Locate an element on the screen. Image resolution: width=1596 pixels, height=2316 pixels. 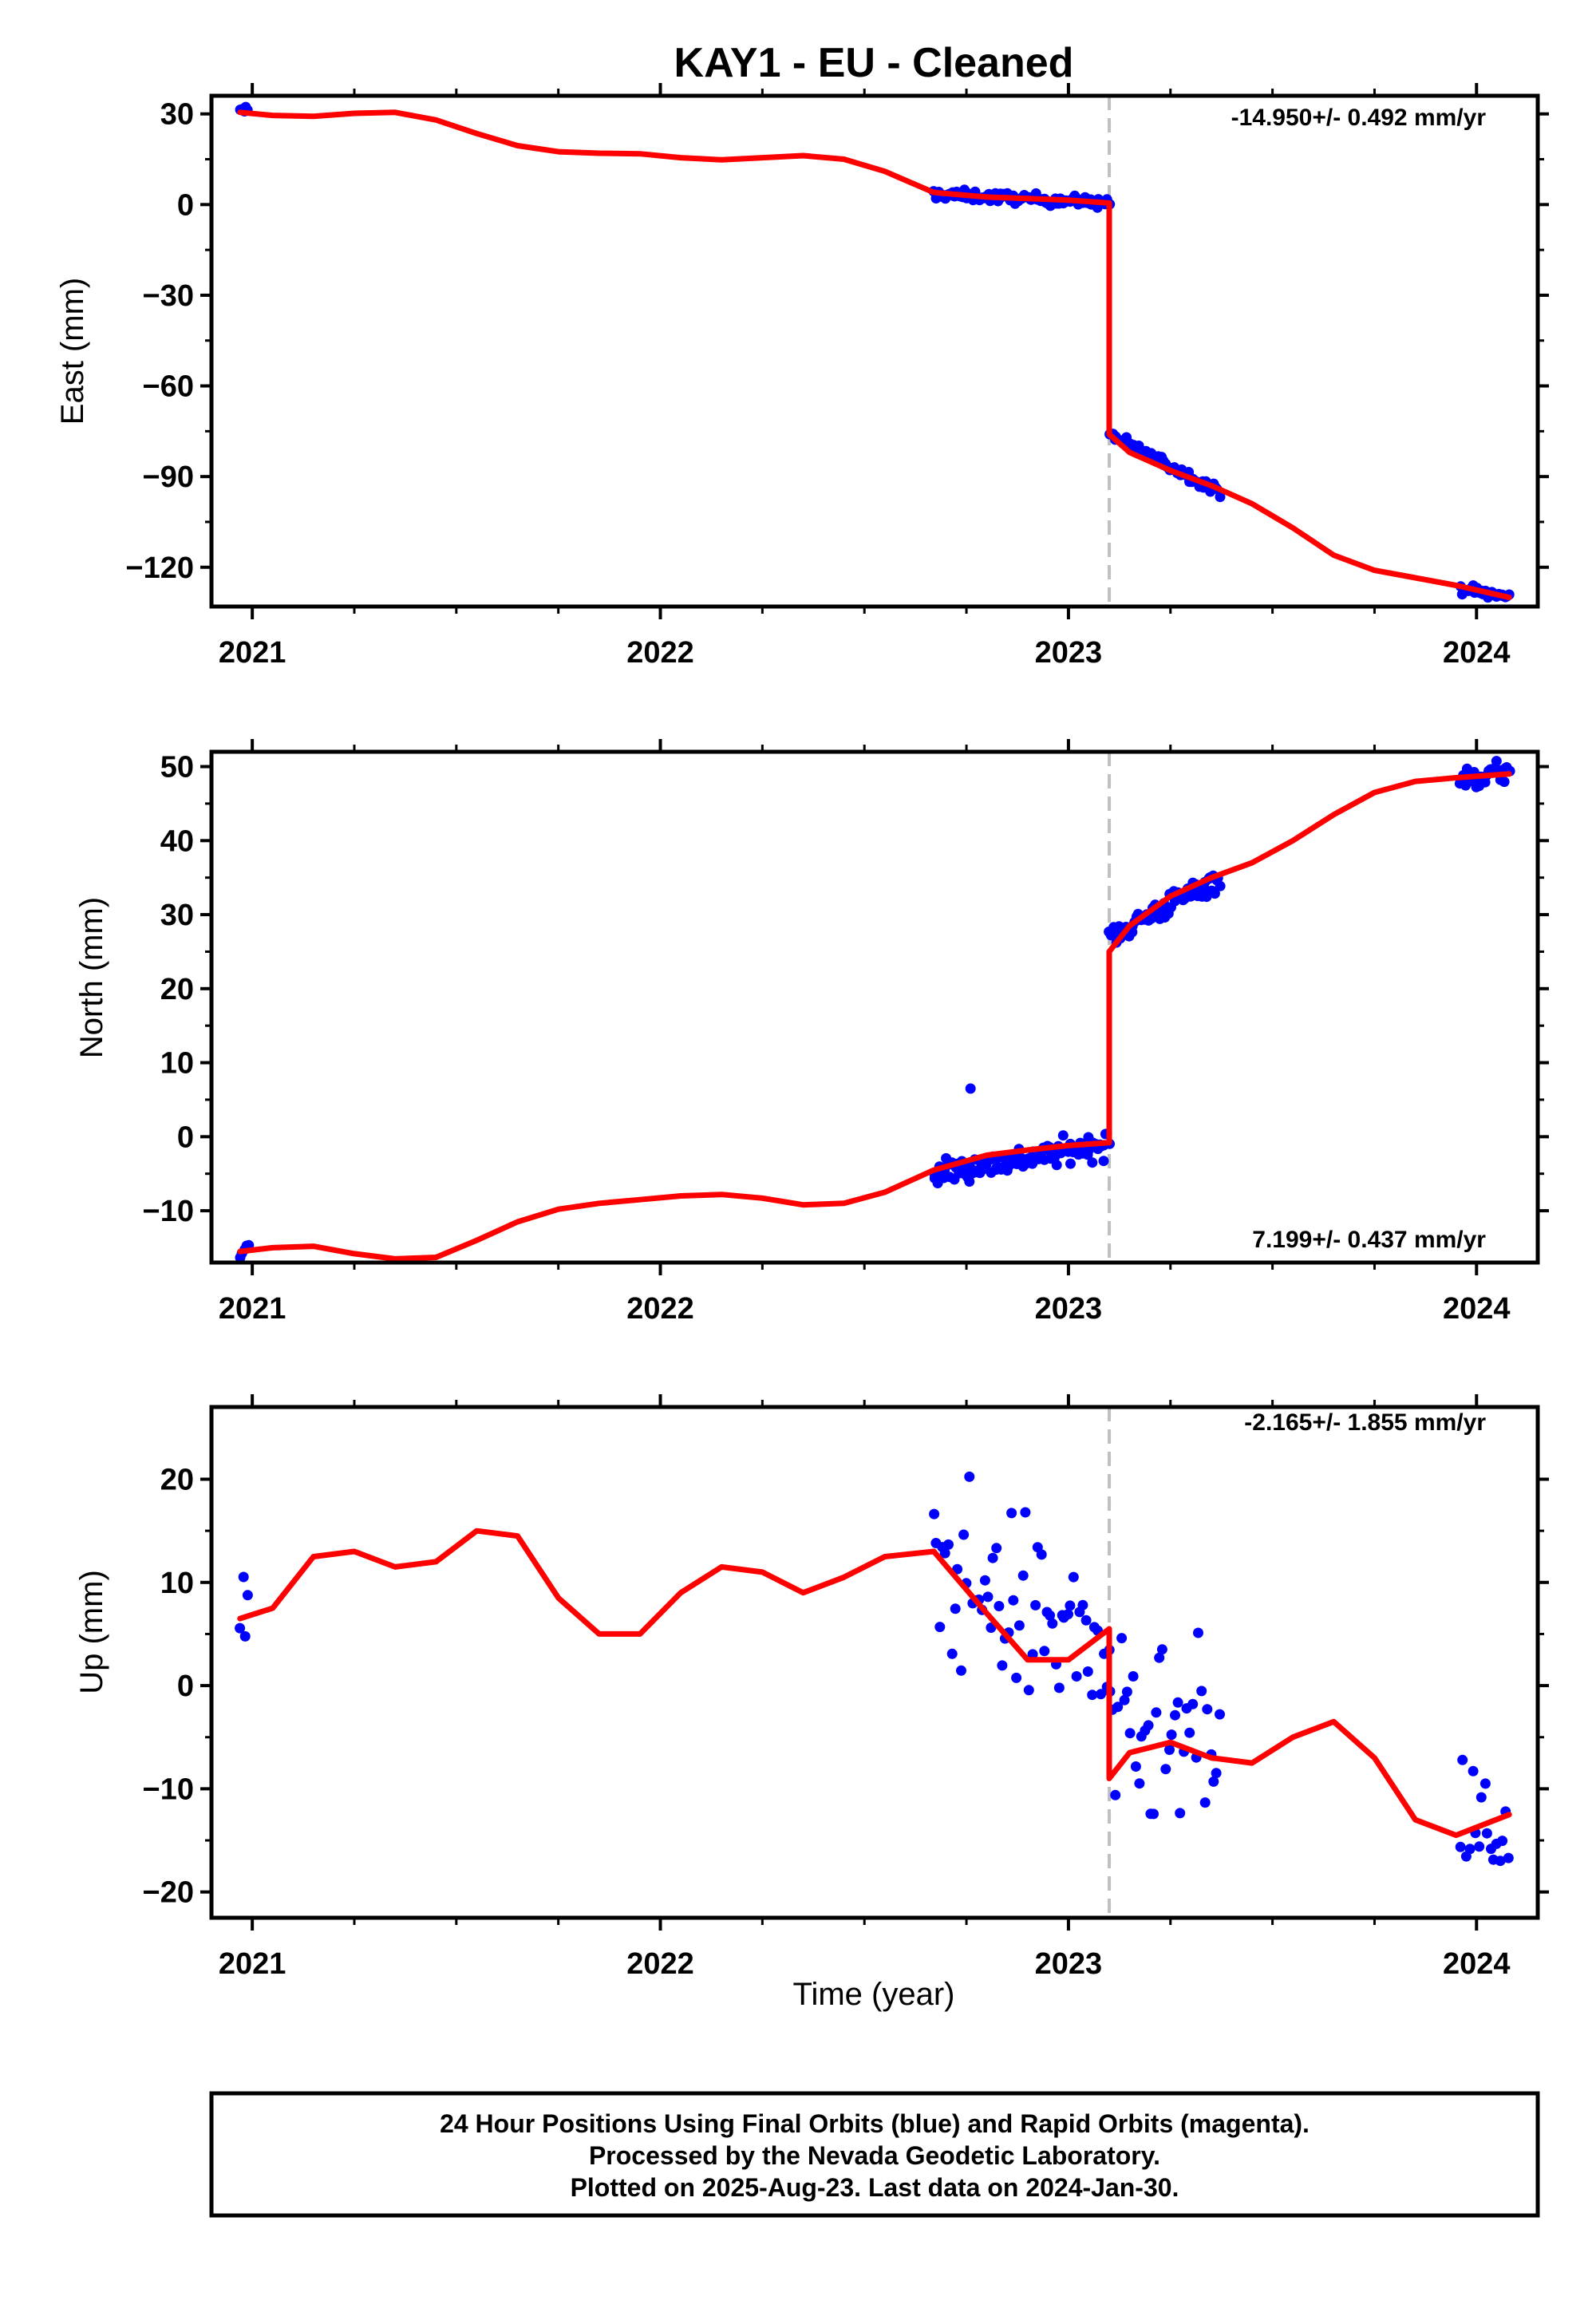
y-tick-label: −20 is located at coordinates (168, 1893).